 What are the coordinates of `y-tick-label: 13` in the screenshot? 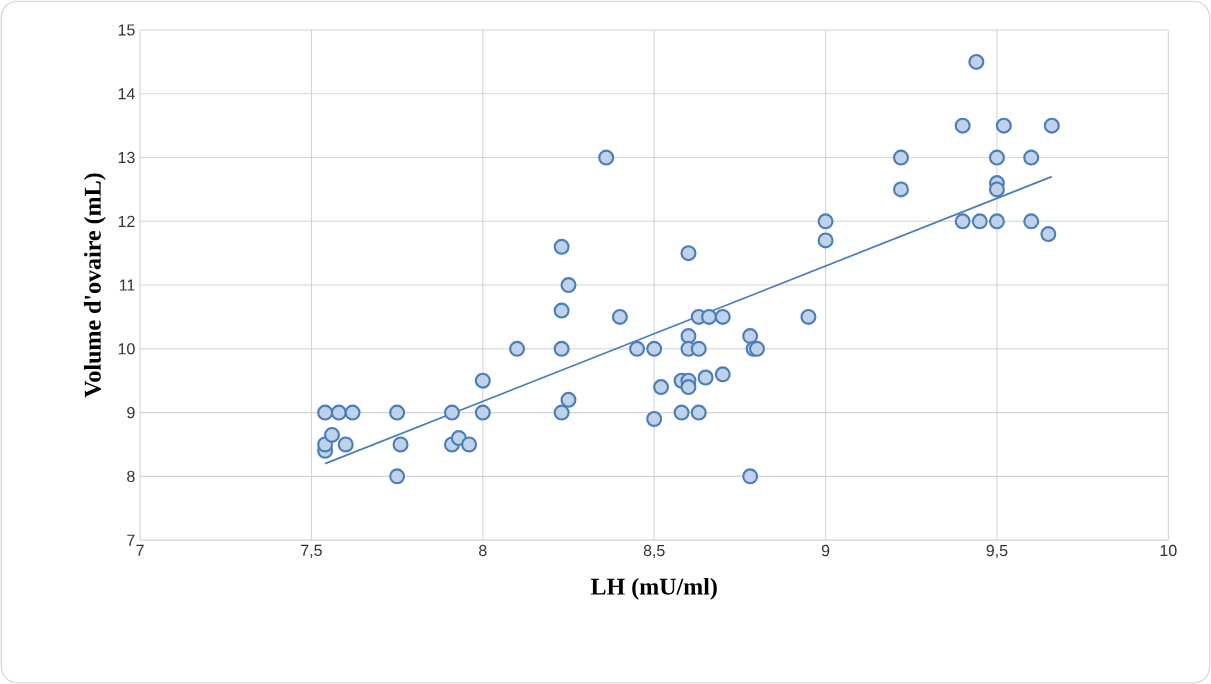 It's located at (126, 157).